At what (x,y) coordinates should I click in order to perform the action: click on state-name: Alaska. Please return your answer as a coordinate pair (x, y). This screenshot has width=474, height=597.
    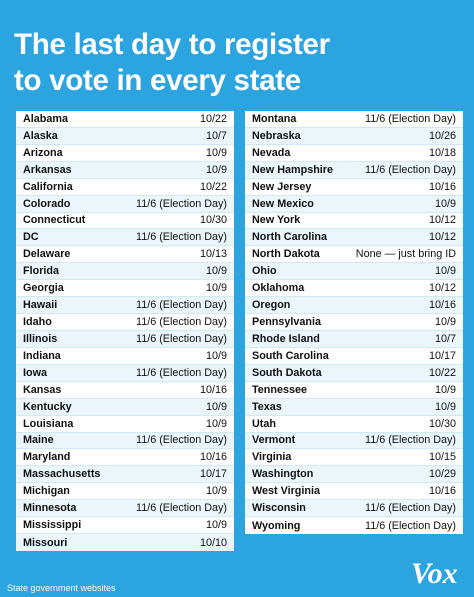
    Looking at the image, I should click on (40, 135).